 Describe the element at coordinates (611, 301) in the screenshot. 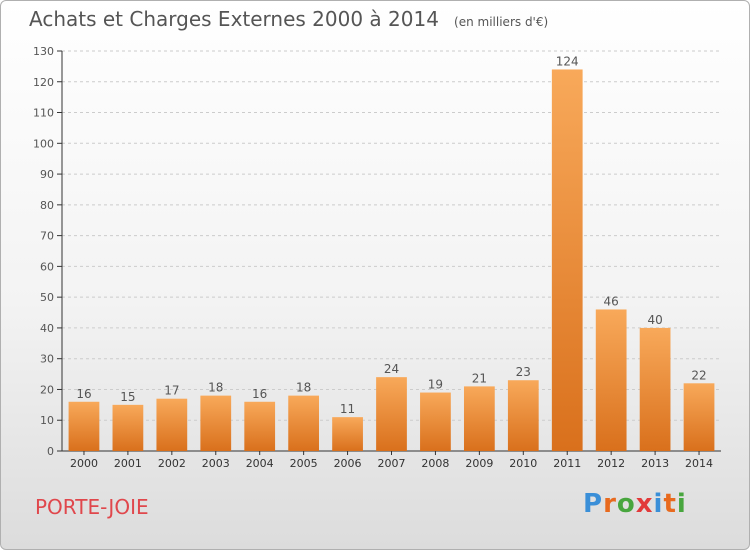

I see `data-label: 46` at that location.